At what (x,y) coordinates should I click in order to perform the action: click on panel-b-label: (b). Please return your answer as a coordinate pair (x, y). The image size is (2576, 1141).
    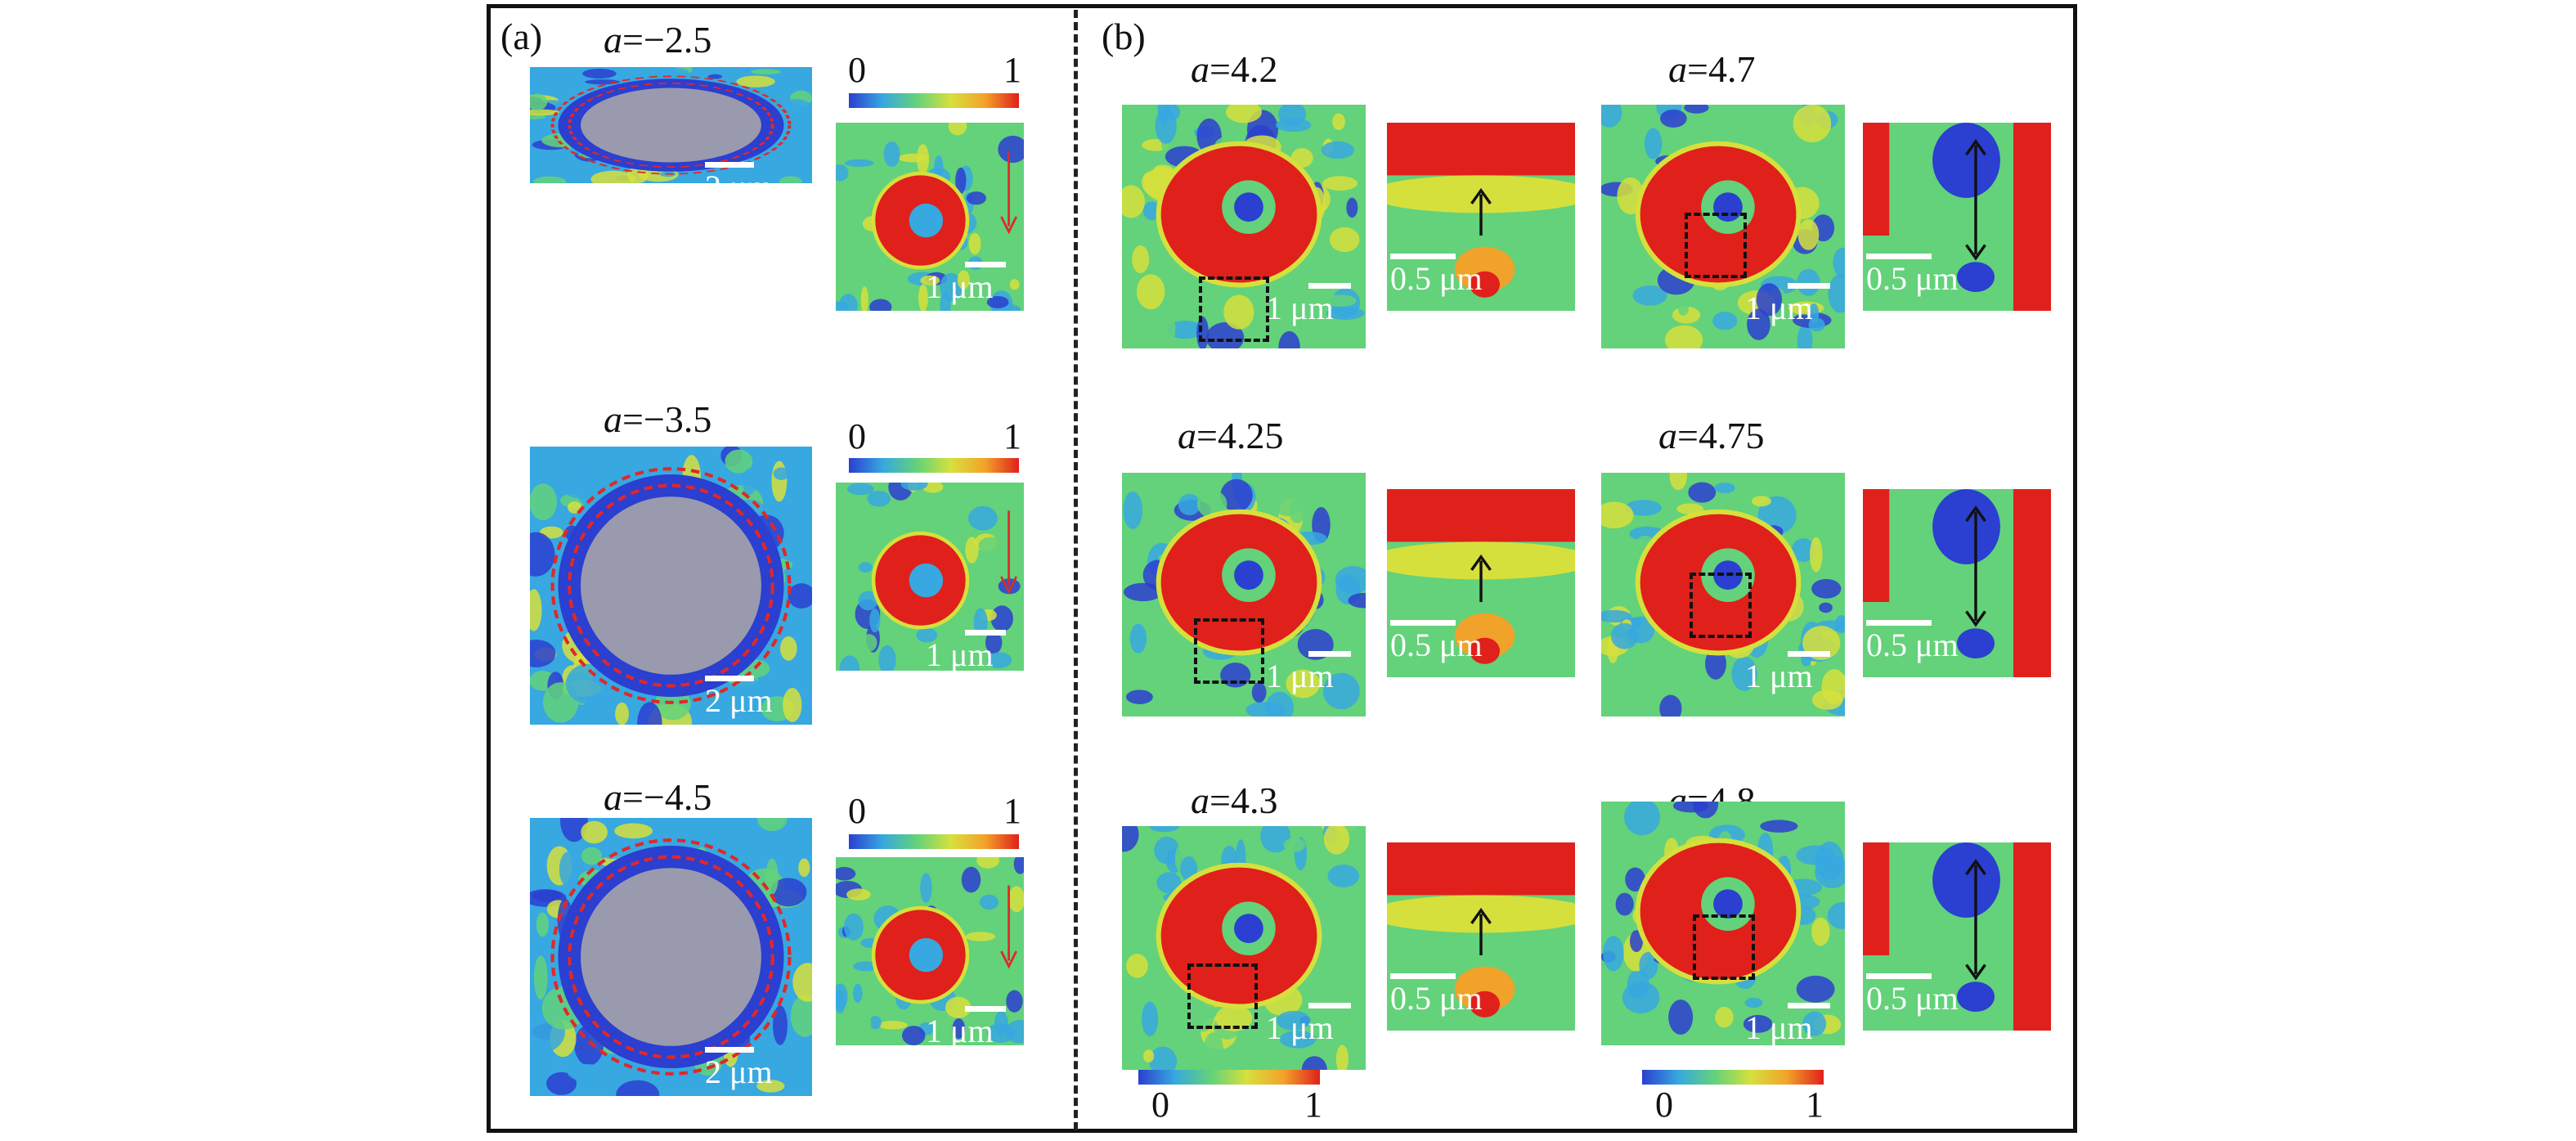
    Looking at the image, I should click on (1124, 36).